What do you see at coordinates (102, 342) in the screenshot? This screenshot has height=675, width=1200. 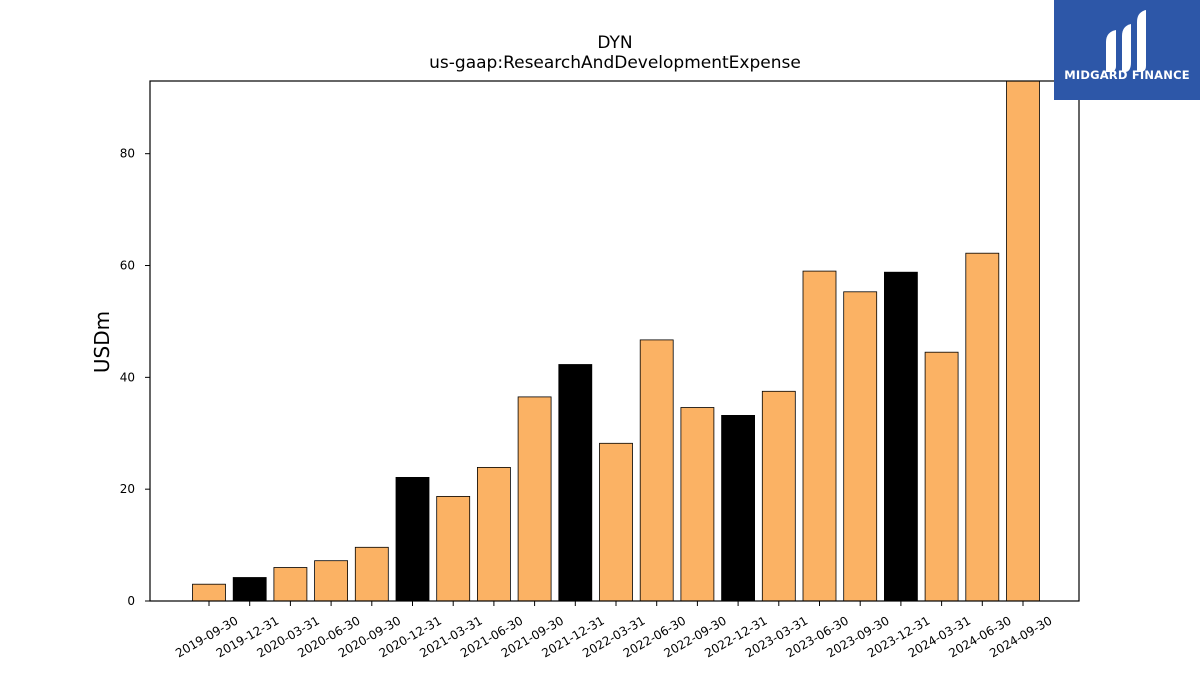 I see `y-axis-label: USDm` at bounding box center [102, 342].